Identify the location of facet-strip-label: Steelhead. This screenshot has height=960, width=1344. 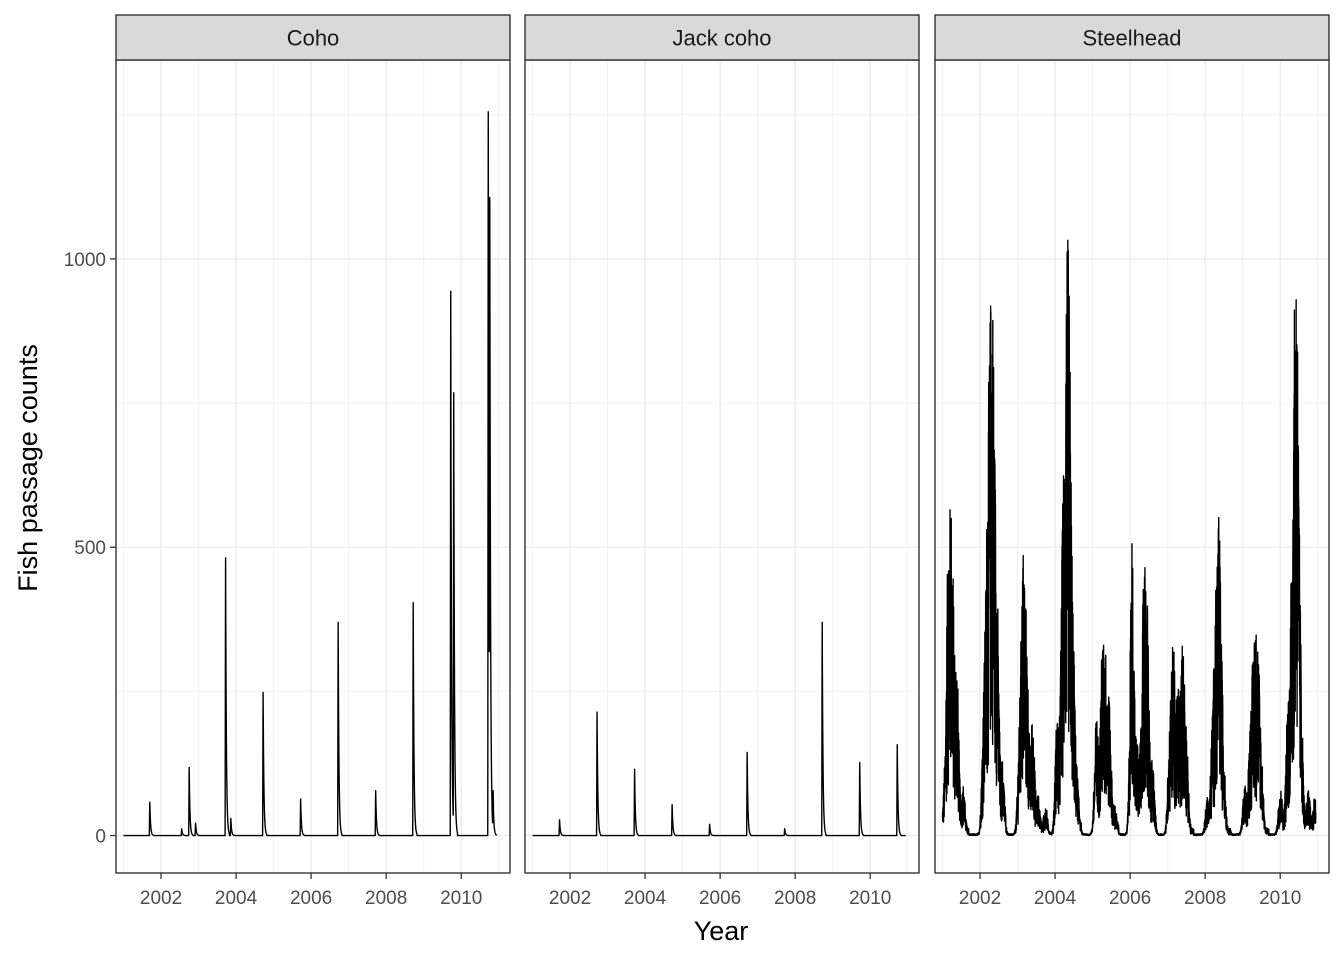
(1131, 38).